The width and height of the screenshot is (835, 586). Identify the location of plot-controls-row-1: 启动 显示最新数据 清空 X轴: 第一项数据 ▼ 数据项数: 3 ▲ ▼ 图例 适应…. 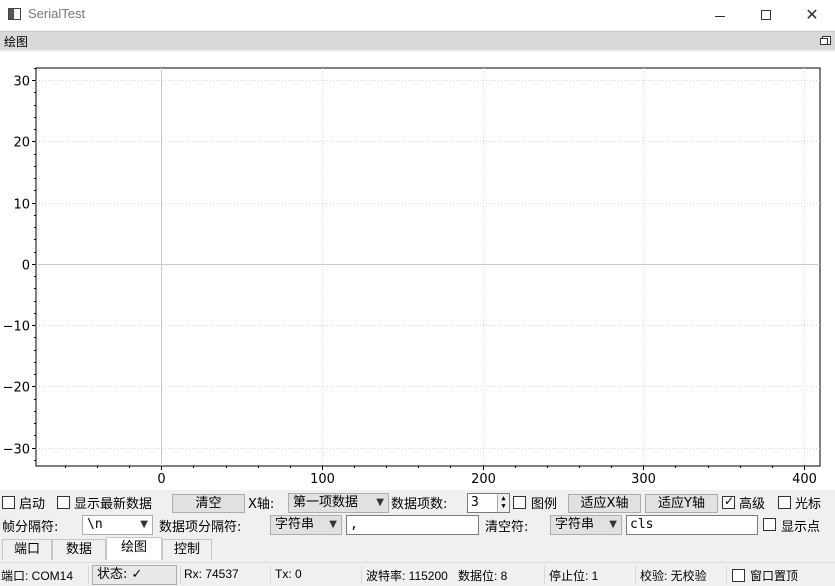
(417, 503).